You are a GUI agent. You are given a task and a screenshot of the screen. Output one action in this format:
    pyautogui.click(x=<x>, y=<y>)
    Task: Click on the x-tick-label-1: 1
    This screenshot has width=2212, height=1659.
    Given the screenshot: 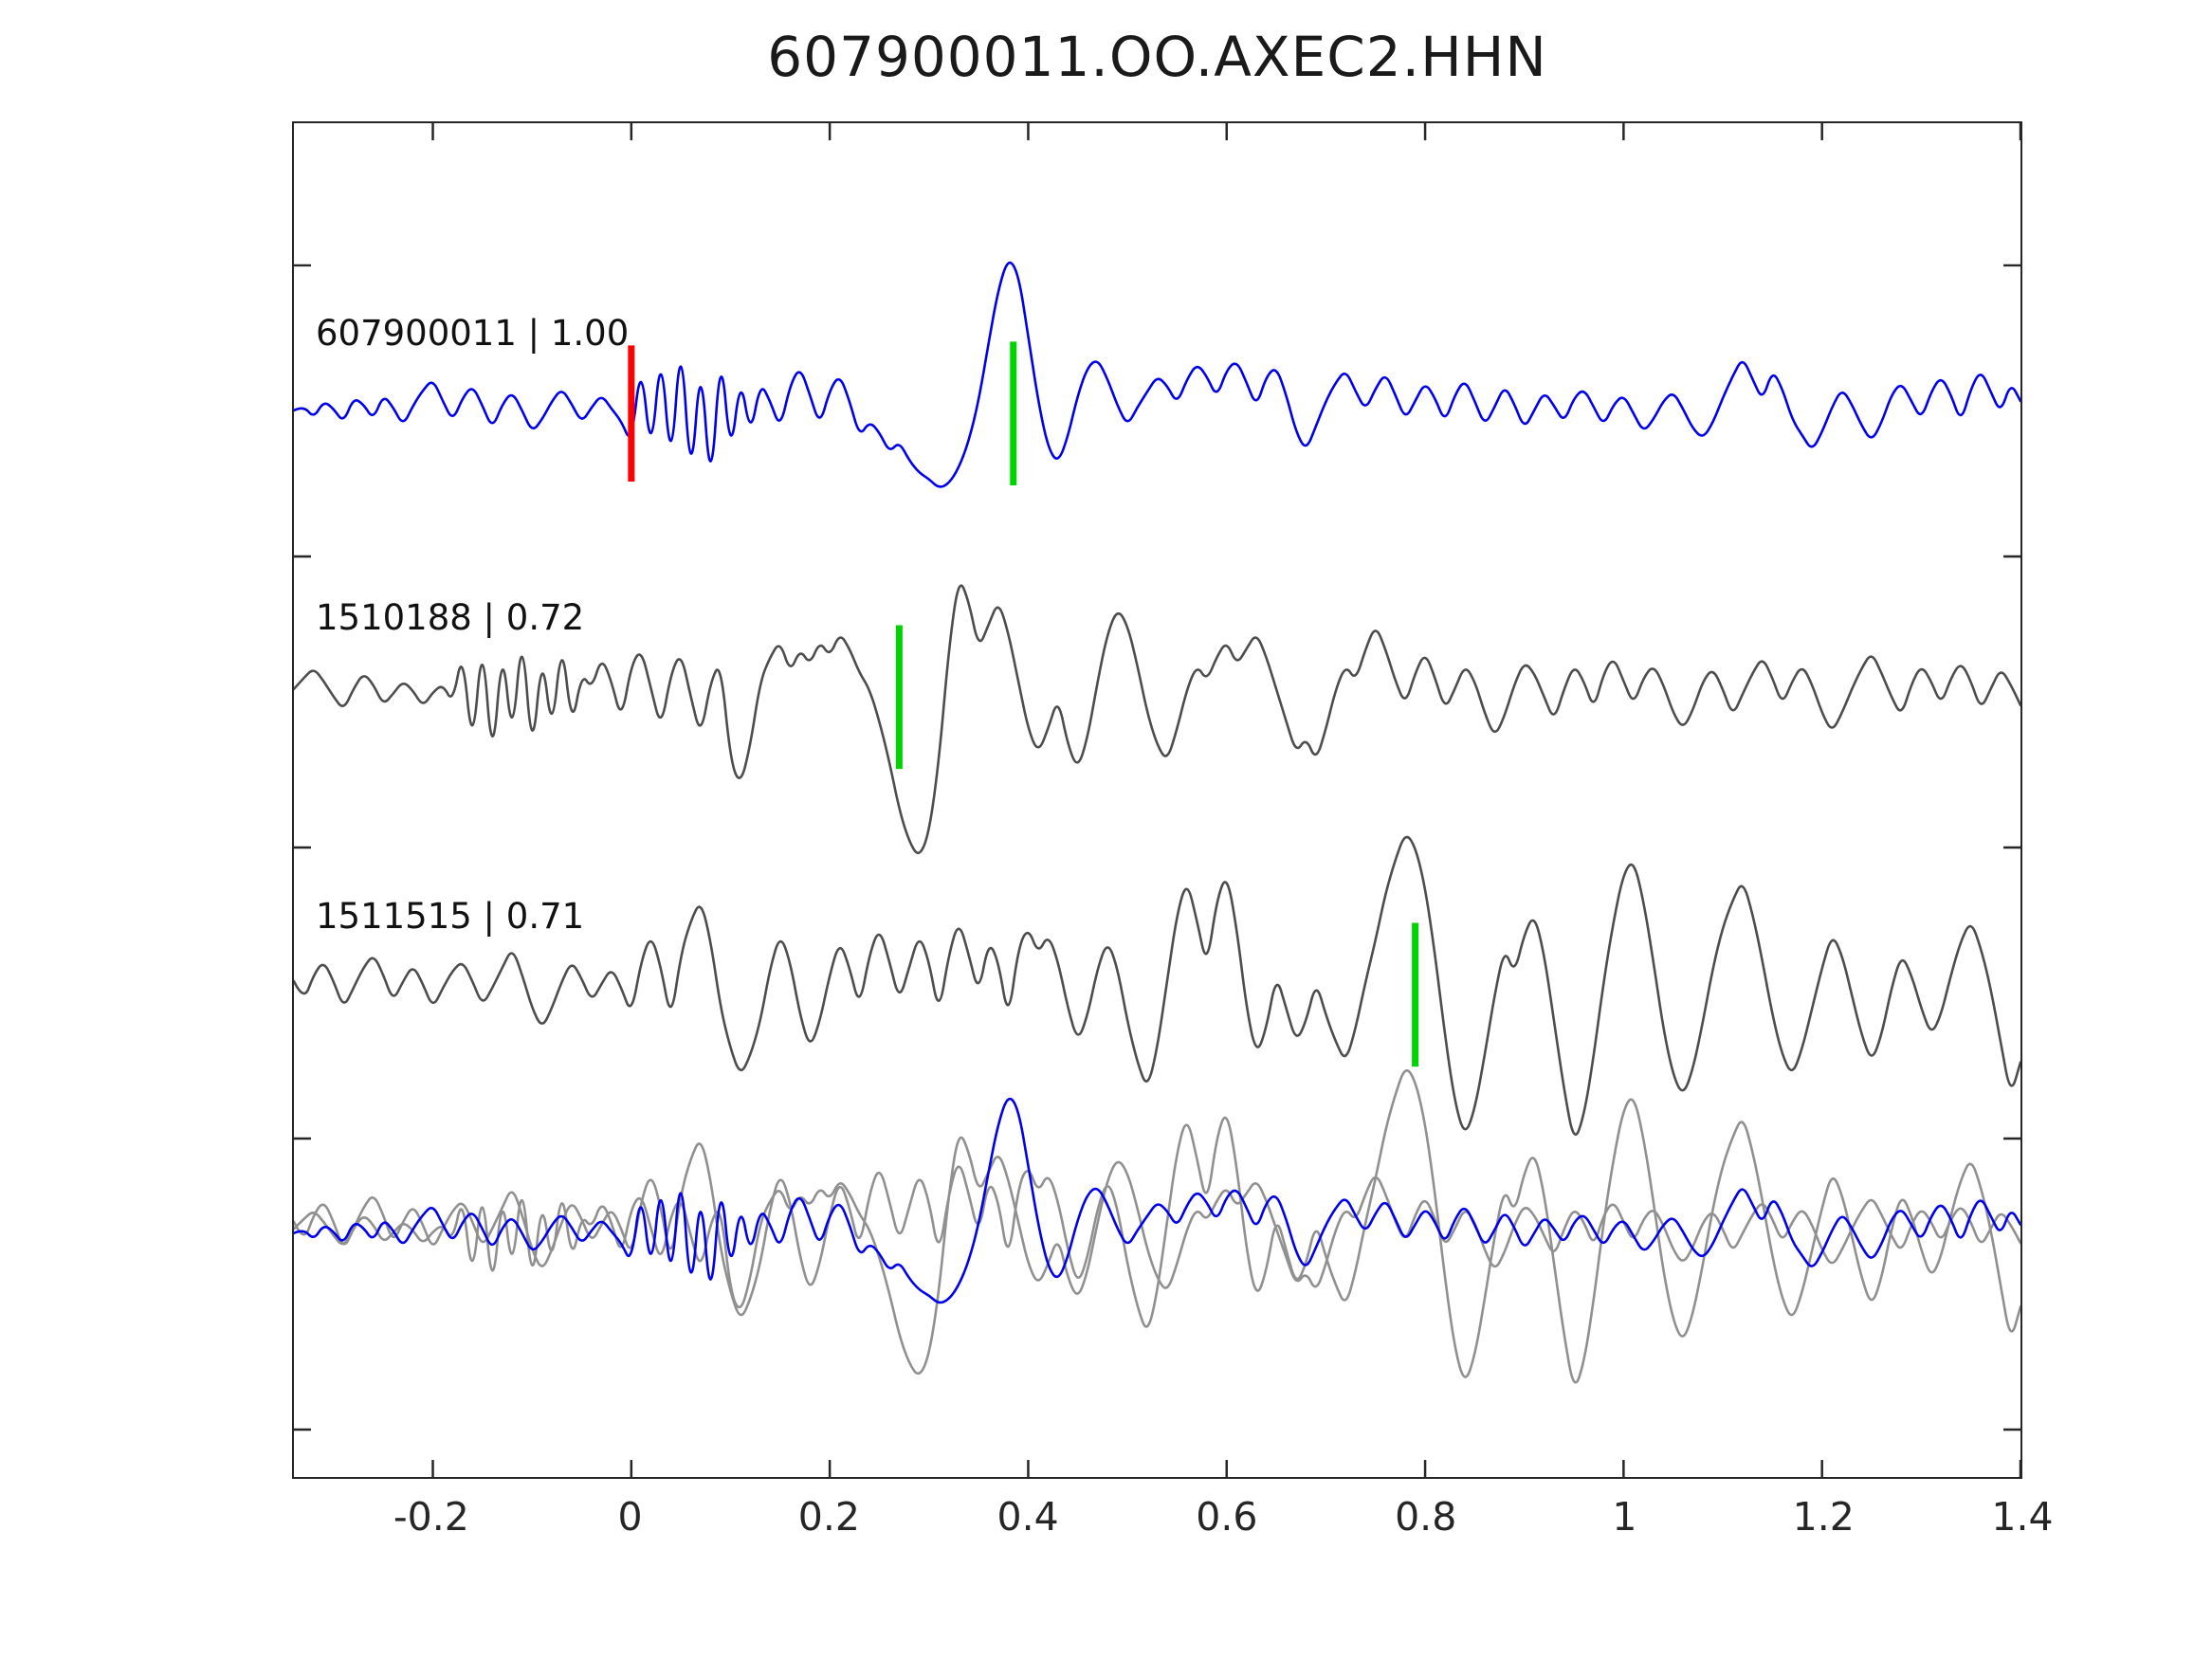 What is the action you would take?
    pyautogui.click(x=1624, y=1517)
    